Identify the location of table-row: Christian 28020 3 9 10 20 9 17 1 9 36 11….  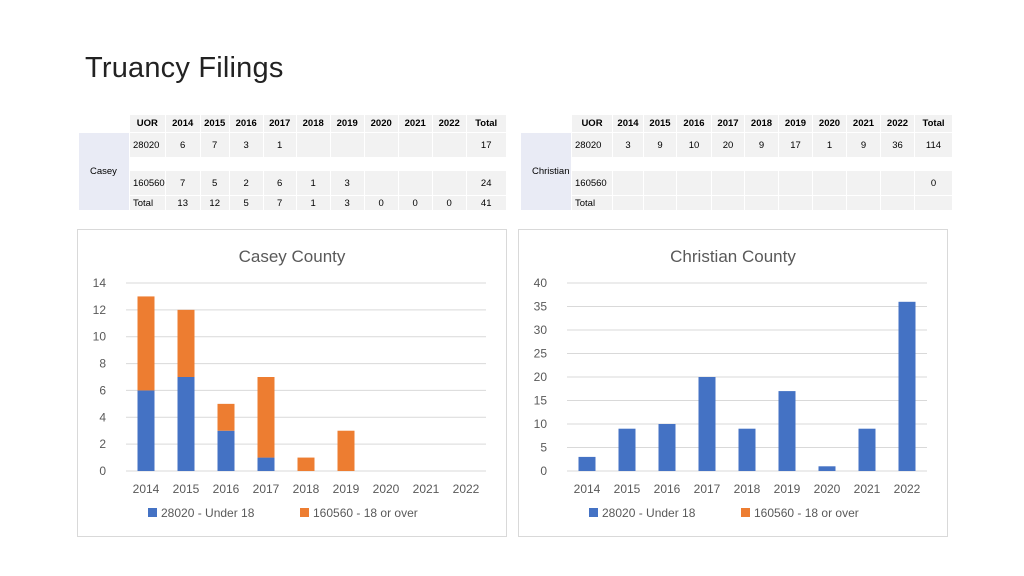
(736, 171).